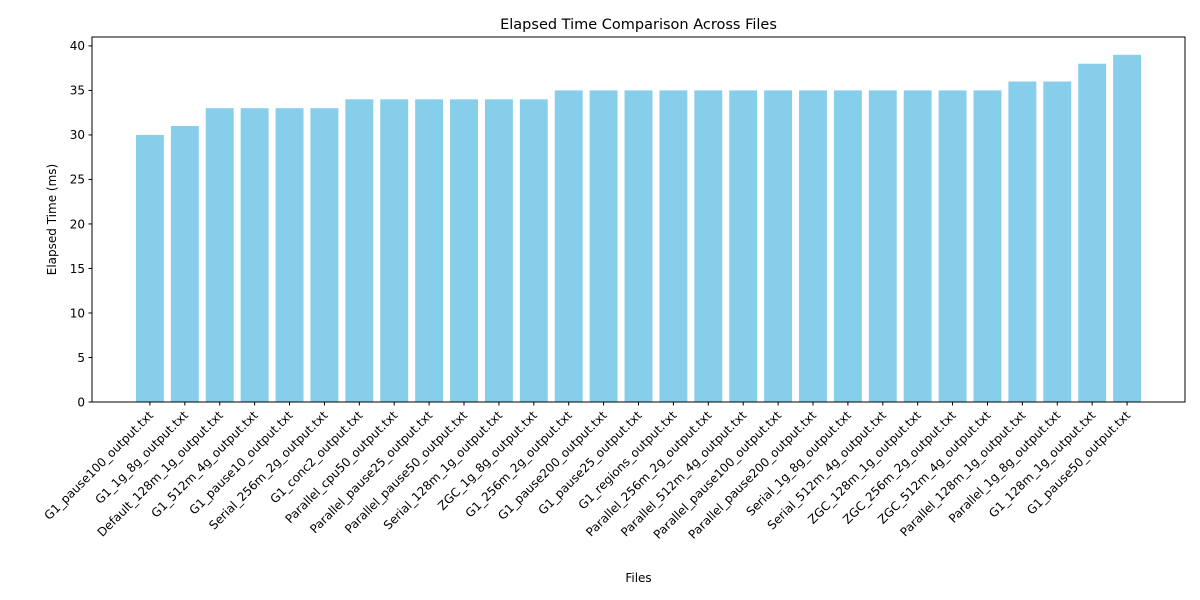  What do you see at coordinates (81, 358) in the screenshot?
I see `y-tick-label: 5` at bounding box center [81, 358].